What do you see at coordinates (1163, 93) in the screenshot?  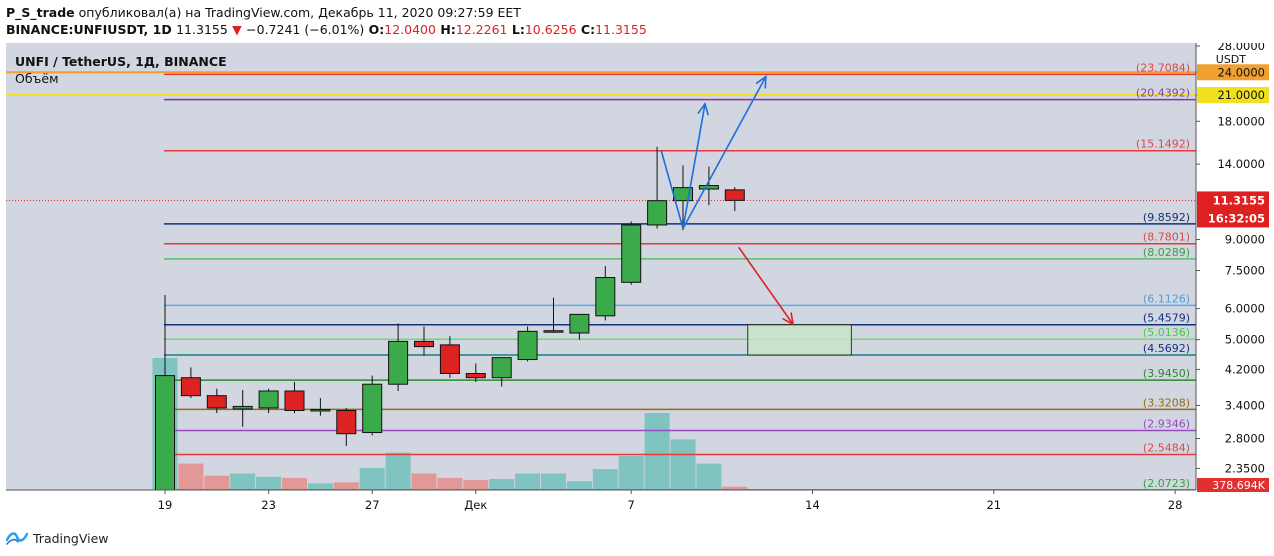 I see `level-label: (20.4392)` at bounding box center [1163, 93].